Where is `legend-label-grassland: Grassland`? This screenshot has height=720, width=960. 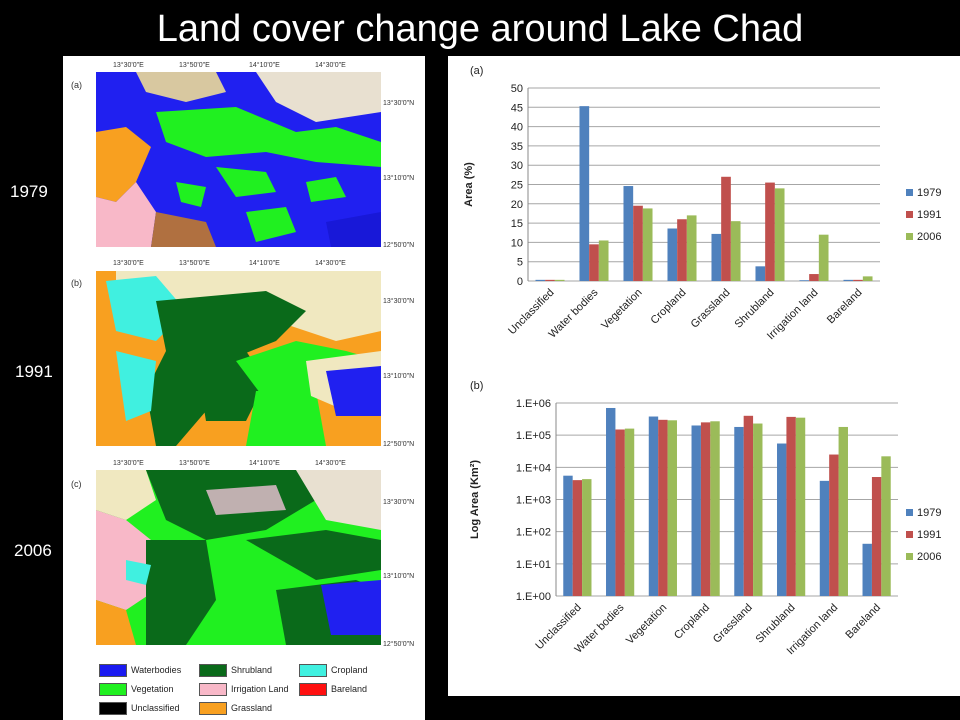 legend-label-grassland: Grassland is located at coordinates (252, 708).